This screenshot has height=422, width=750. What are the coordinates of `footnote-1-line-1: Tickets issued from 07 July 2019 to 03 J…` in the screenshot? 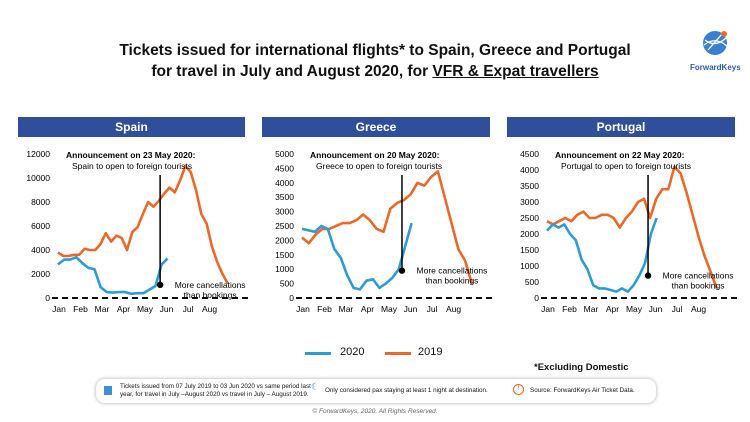 It's located at (215, 386).